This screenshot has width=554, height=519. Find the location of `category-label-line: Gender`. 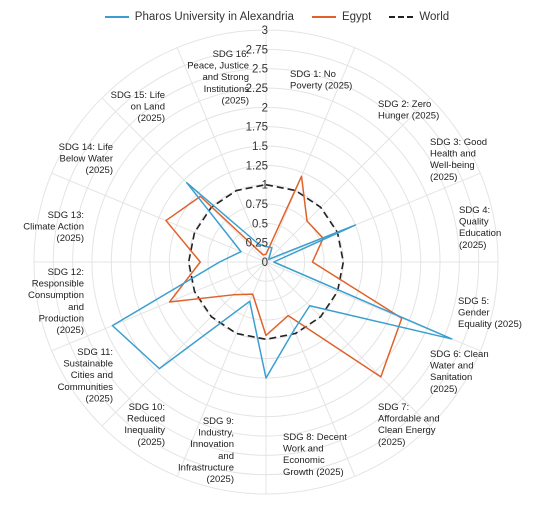

category-label-line: Gender is located at coordinates (474, 313).